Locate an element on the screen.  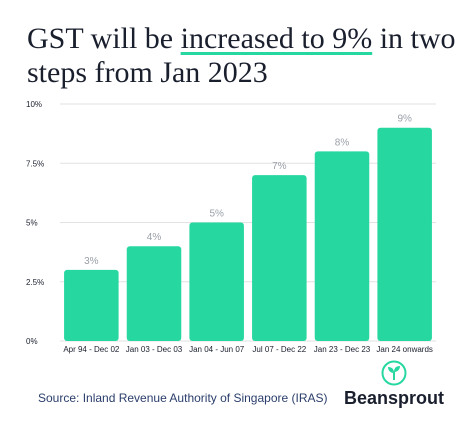
x-tick-label: Jan 03 - Dec 03 is located at coordinates (154, 349).